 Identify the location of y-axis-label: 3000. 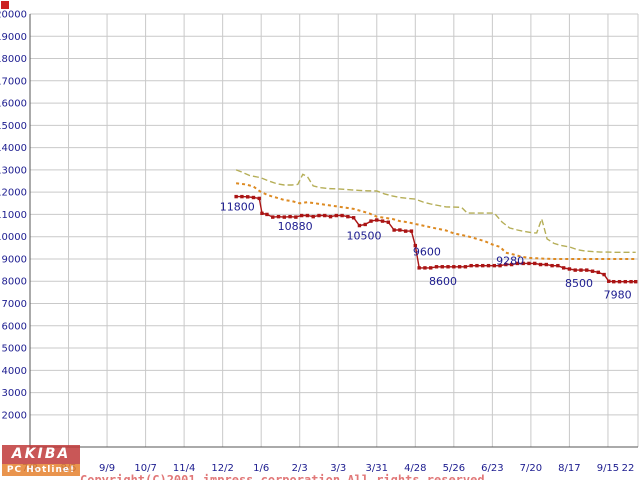
(14, 393).